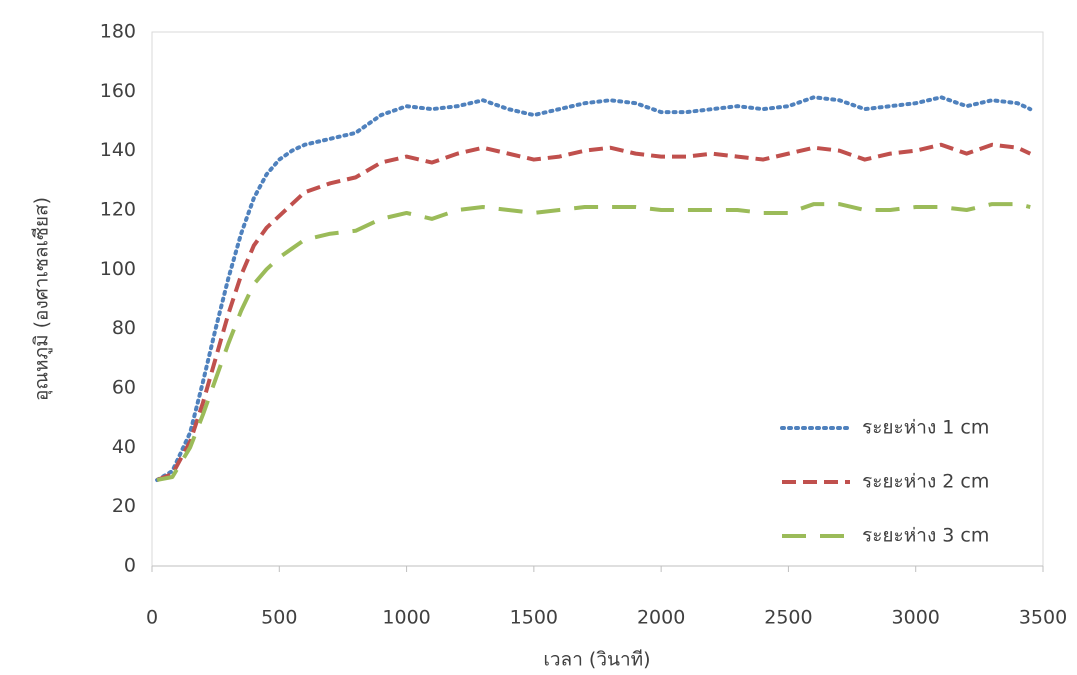 The width and height of the screenshot is (1077, 675). Describe the element at coordinates (1043, 618) in the screenshot. I see `x-tick-label: 3500` at that location.